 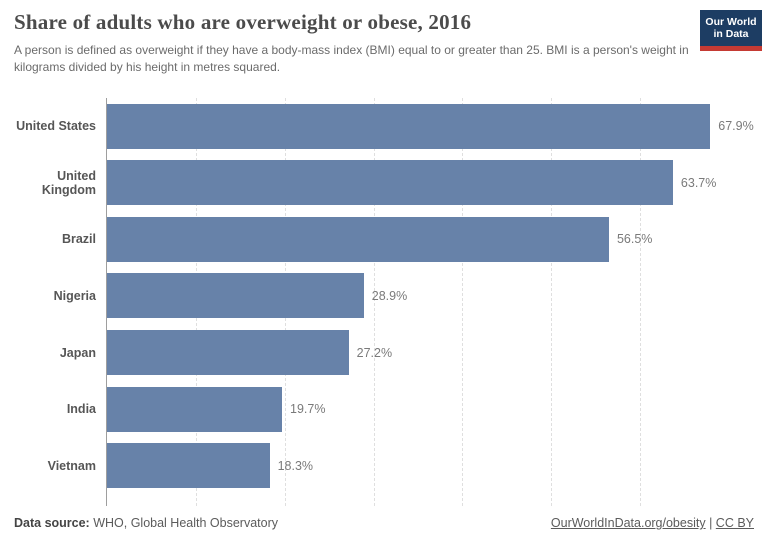 I want to click on value-label: 28.9%, so click(x=389, y=295).